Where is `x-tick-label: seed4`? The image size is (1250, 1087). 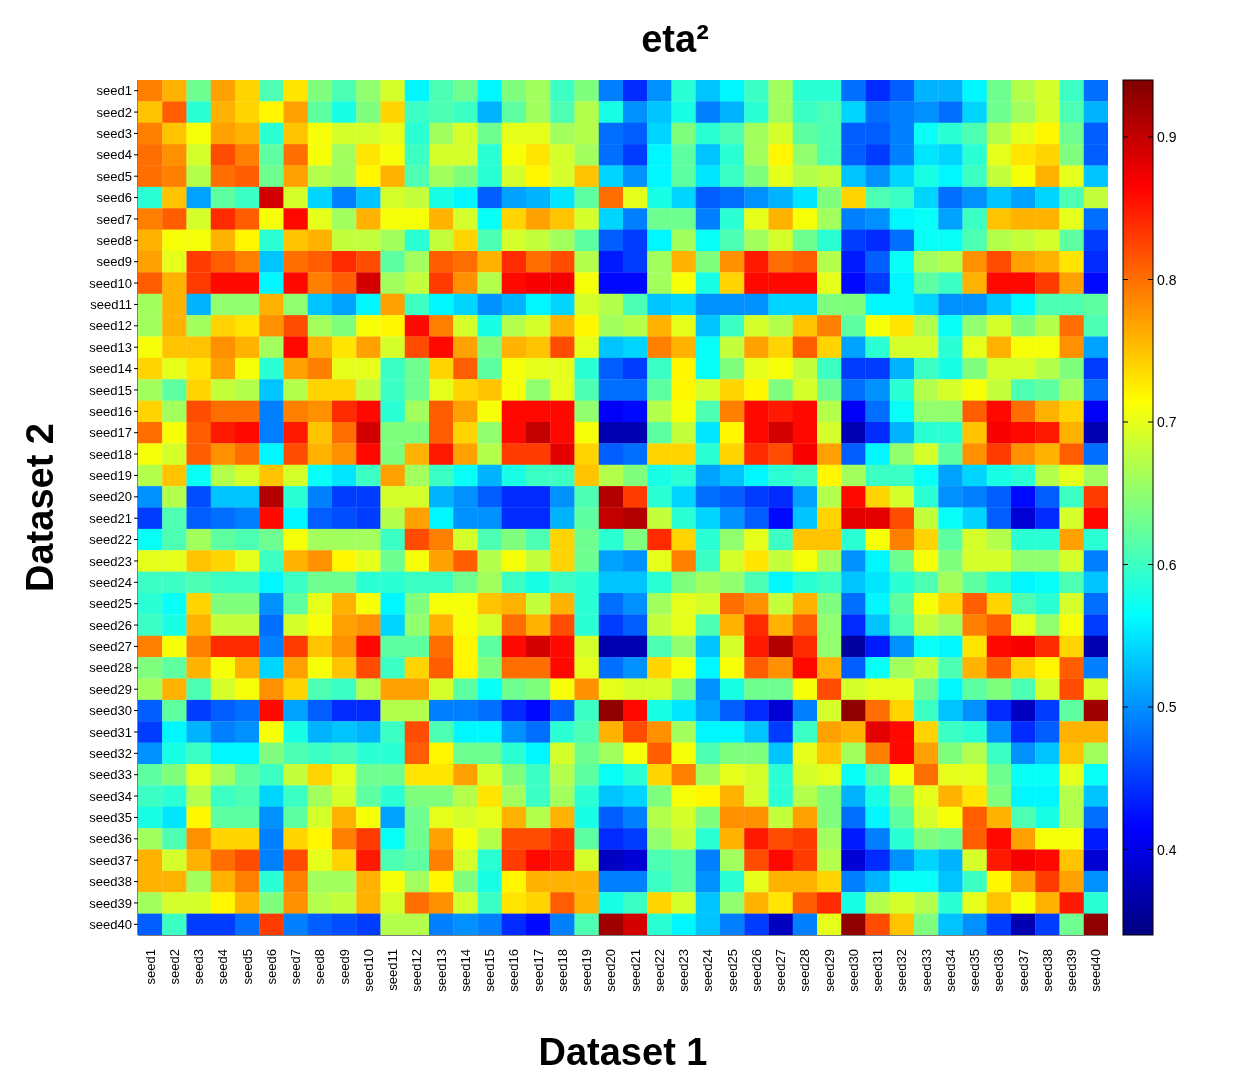 x-tick-label: seed4 is located at coordinates (223, 967).